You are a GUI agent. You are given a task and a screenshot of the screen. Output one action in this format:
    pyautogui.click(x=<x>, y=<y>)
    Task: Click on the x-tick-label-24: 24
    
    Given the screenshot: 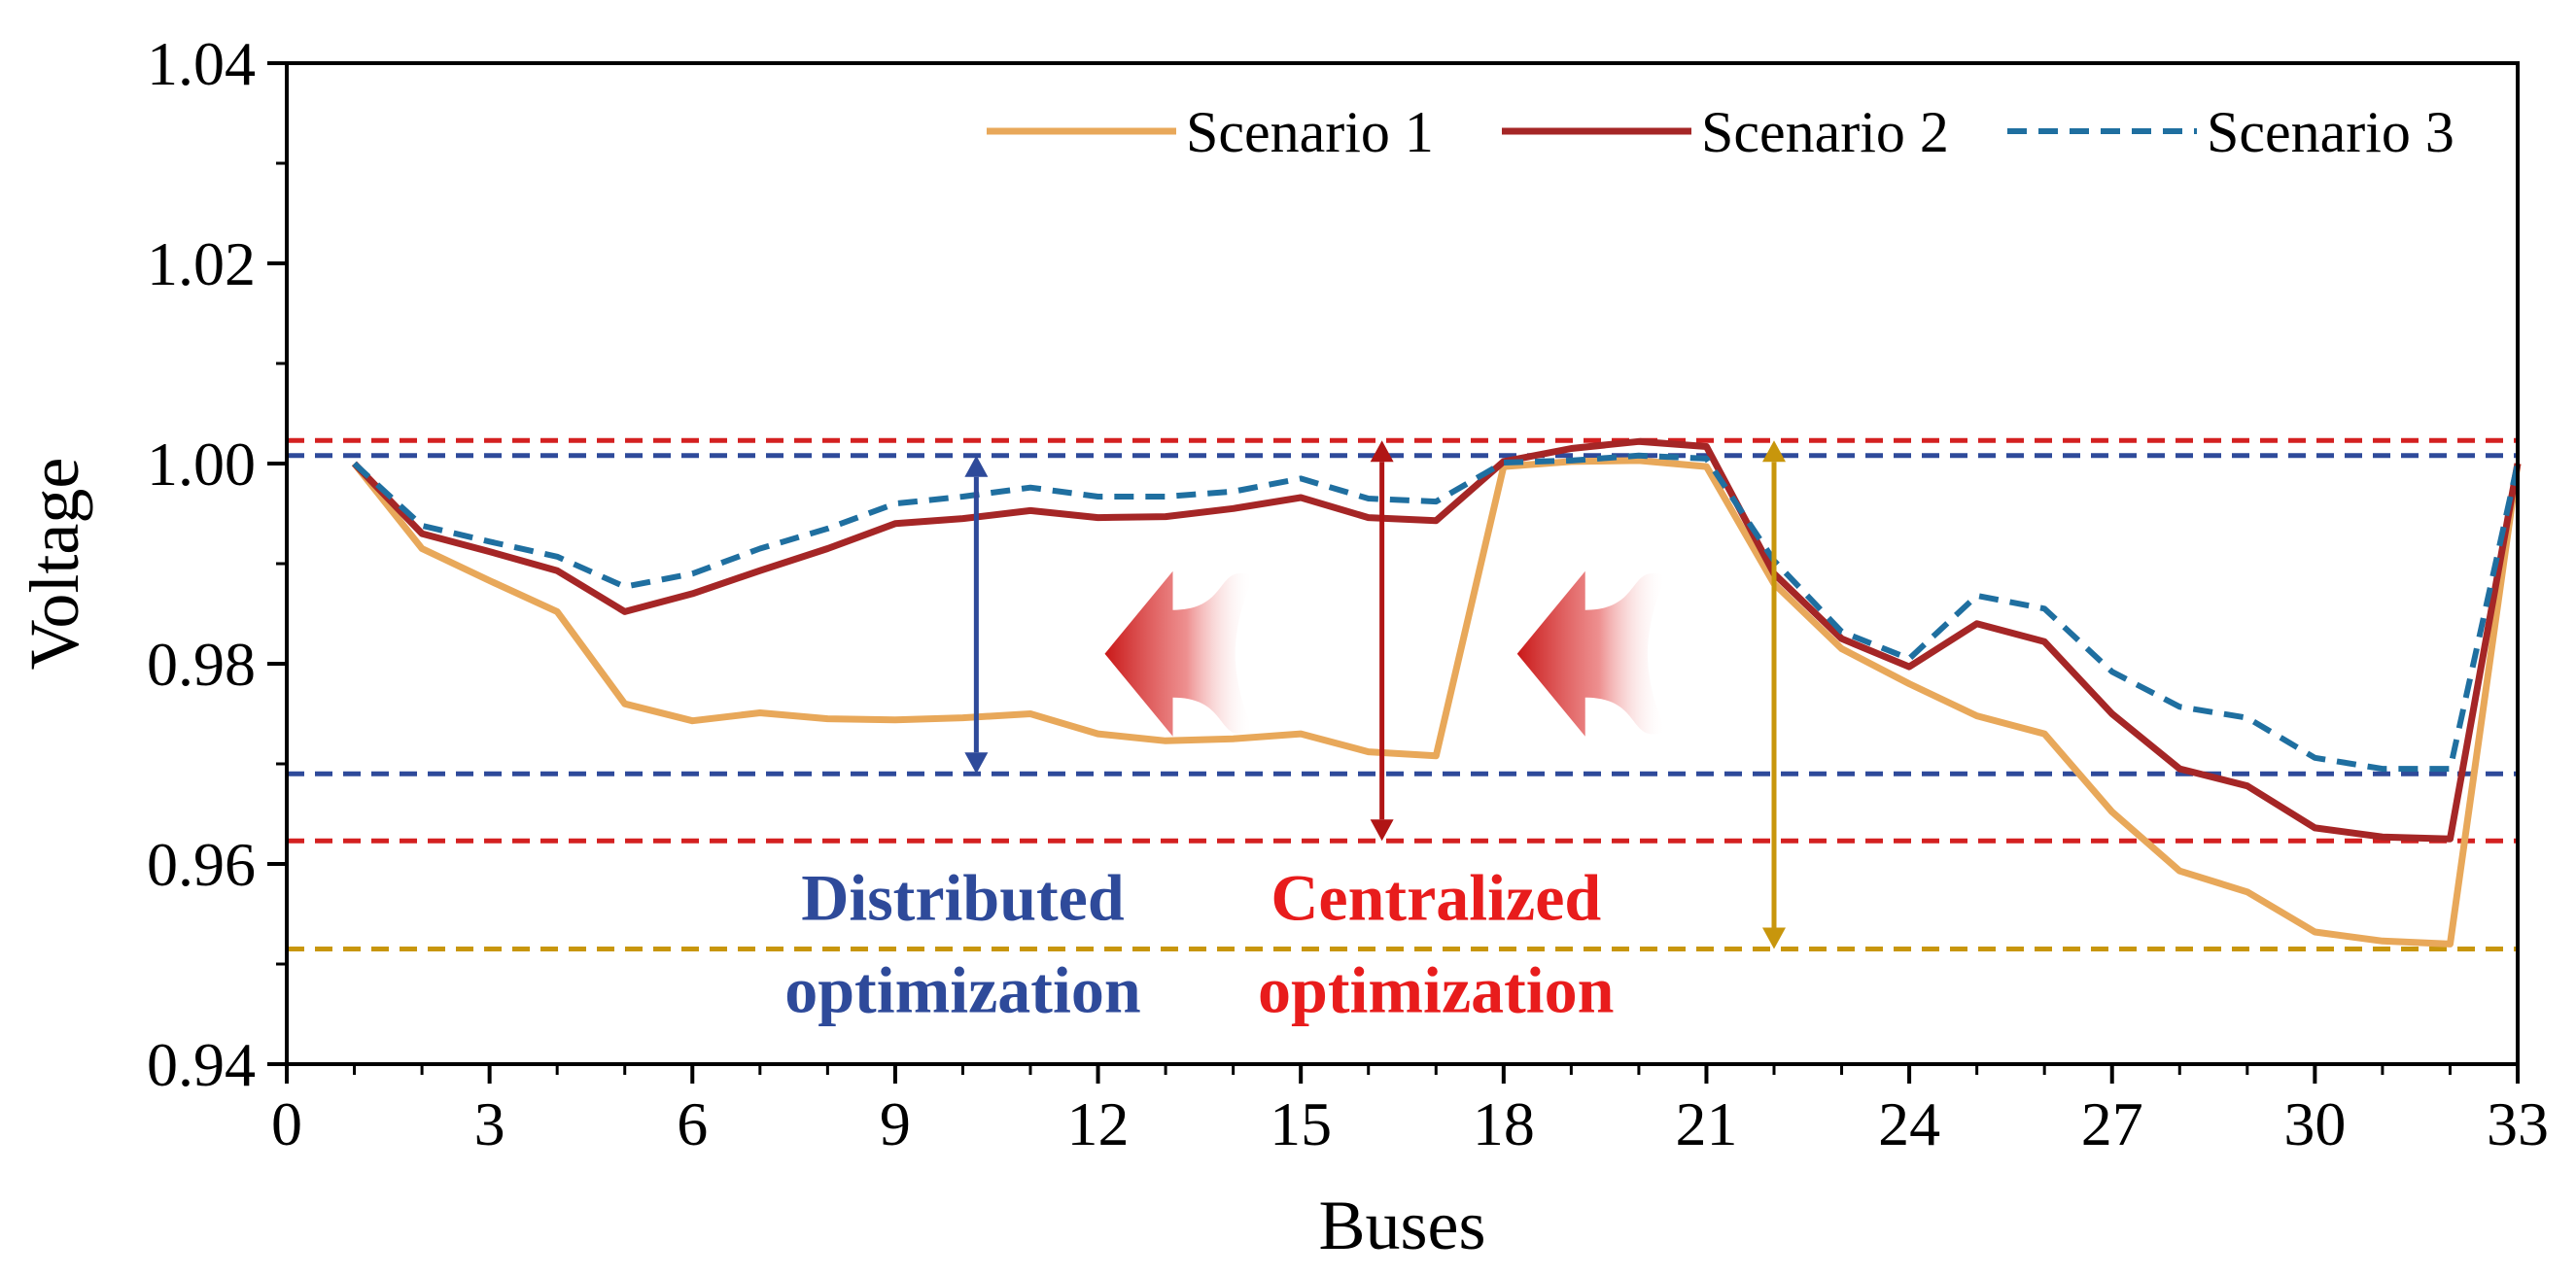 What is the action you would take?
    pyautogui.click(x=1909, y=1124)
    